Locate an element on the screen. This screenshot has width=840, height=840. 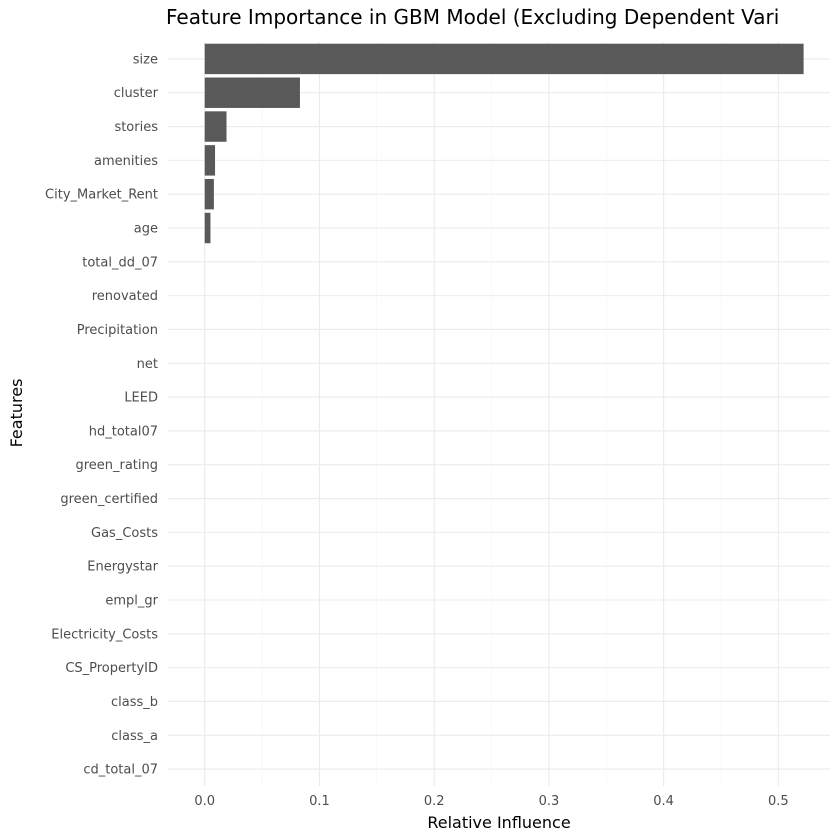
y-tick-label: cd_total_07 is located at coordinates (120, 770).